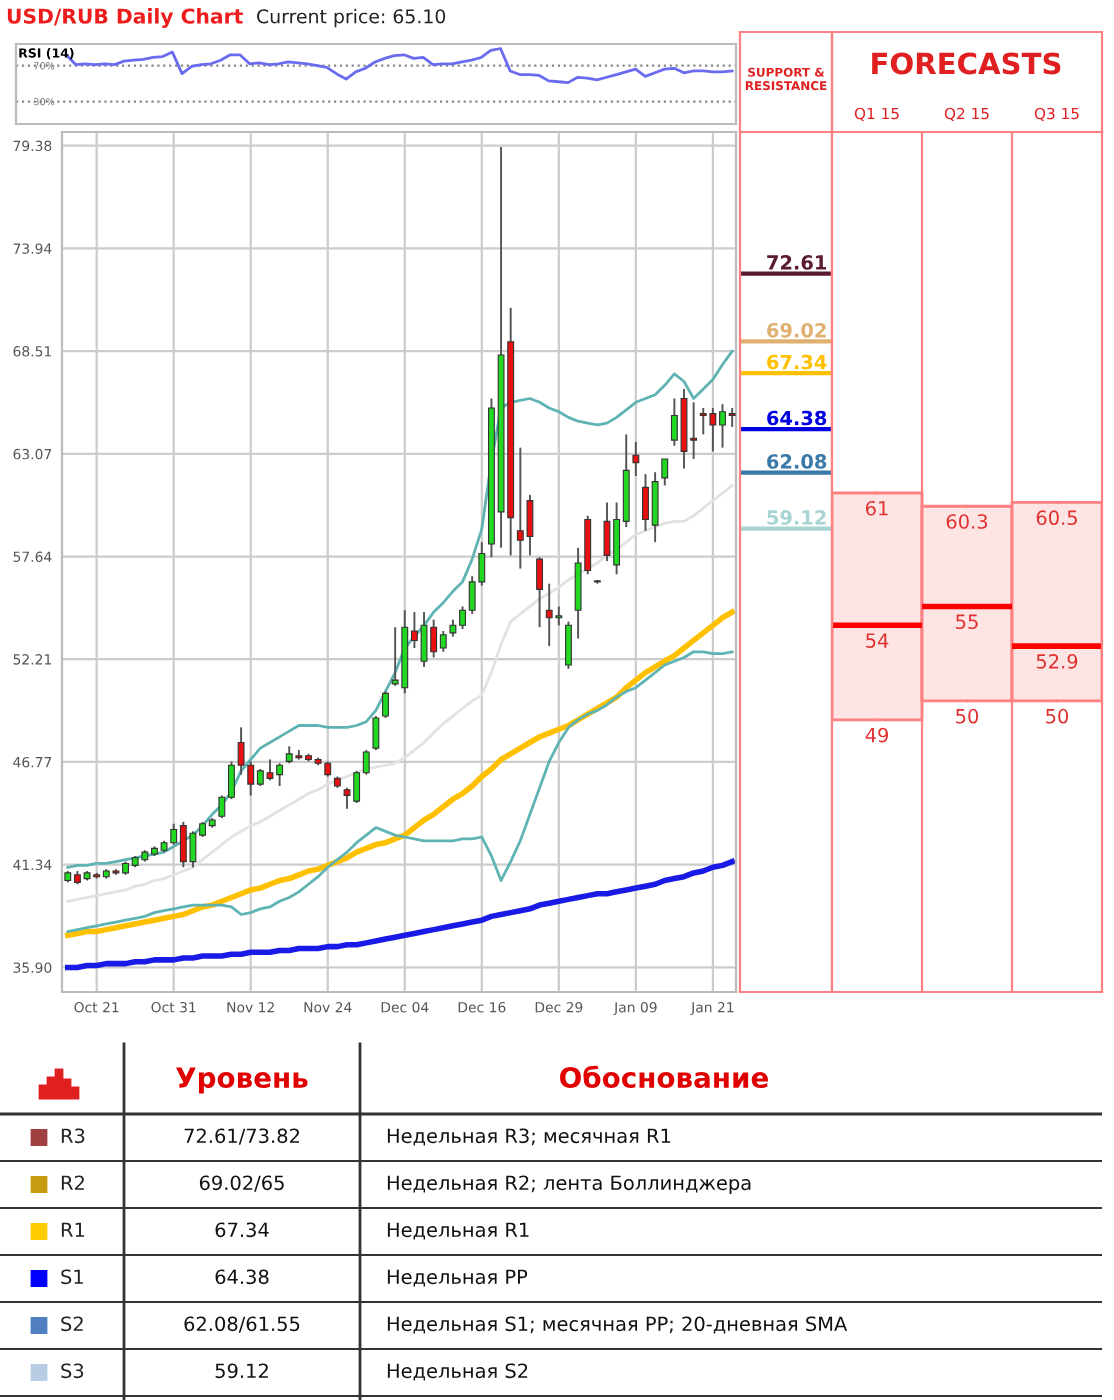 Image resolution: width=1114 pixels, height=1400 pixels. Describe the element at coordinates (242, 1080) in the screenshot. I see `text: Уровень` at that location.